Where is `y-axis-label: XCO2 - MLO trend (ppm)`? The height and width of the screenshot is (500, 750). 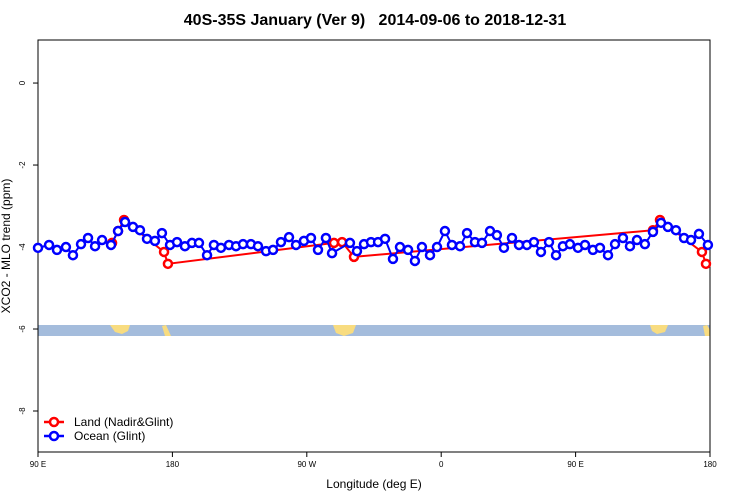 y-axis-label: XCO2 - MLO trend (ppm) is located at coordinates (6, 246).